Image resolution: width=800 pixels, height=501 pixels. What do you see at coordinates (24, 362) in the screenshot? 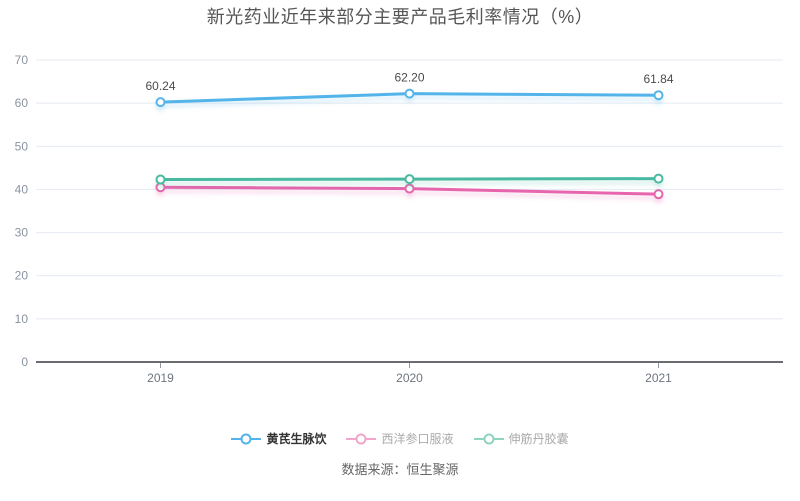
I see `y-axis-tick-label: 0` at bounding box center [24, 362].